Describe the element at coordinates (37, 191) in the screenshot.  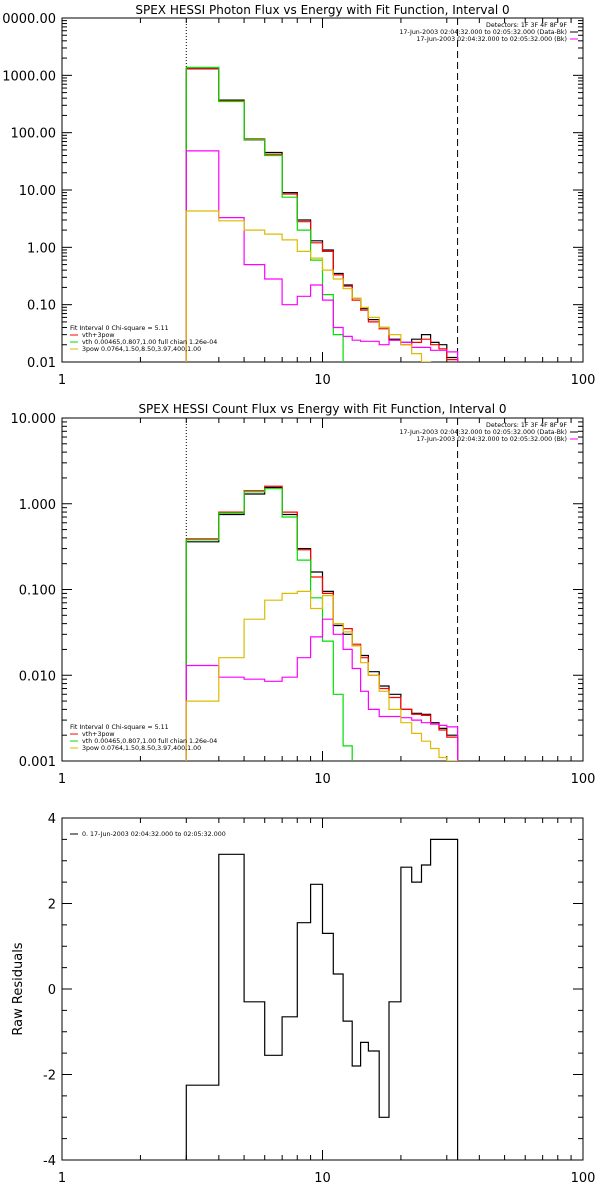
I see `y-tick-label: 10.00` at that location.